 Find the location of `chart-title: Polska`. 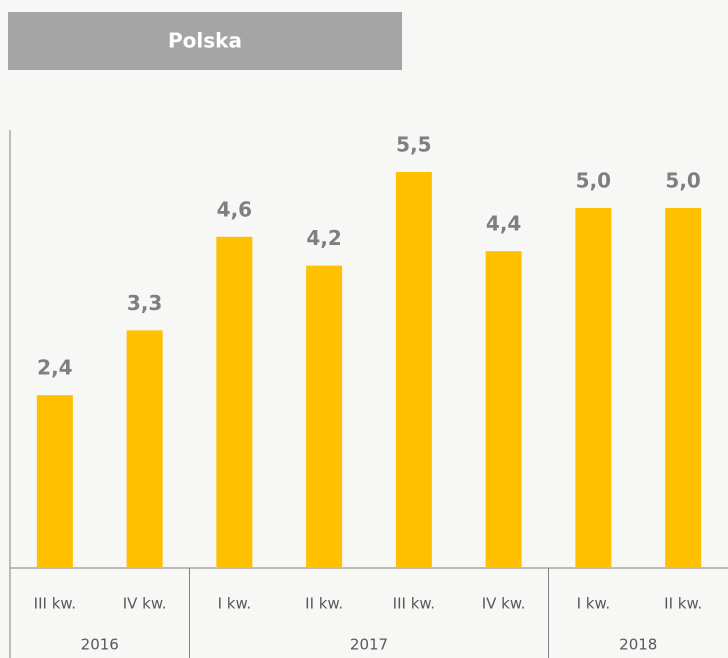

chart-title: Polska is located at coordinates (205, 41).